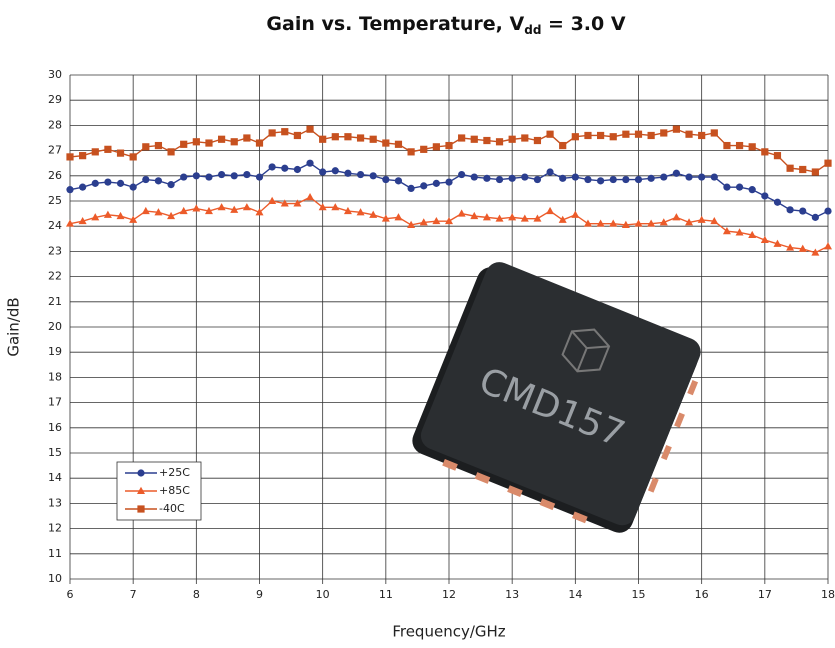  Describe the element at coordinates (174, 490) in the screenshot. I see `legend-label: +85C` at that location.